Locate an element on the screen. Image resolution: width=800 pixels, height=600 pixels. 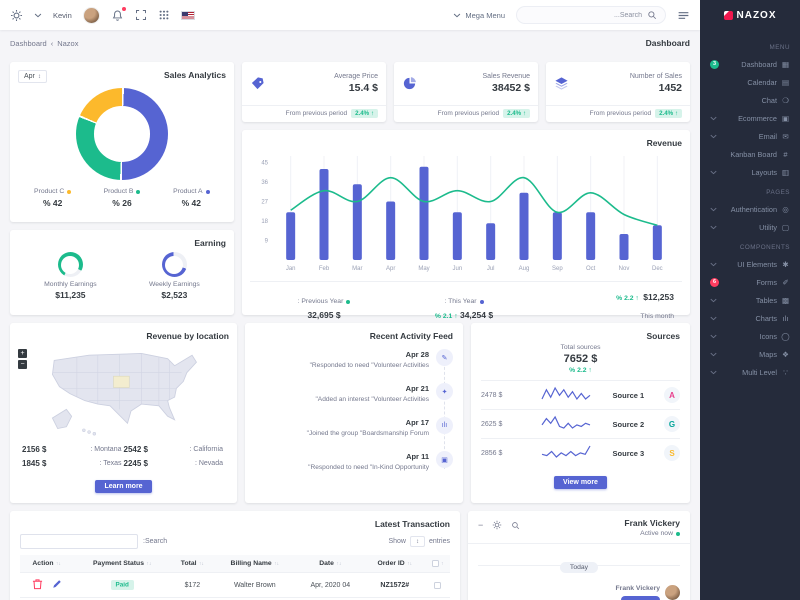
sidebar-item-kanban-board: Kanban Board # is located at coordinates (750, 154).